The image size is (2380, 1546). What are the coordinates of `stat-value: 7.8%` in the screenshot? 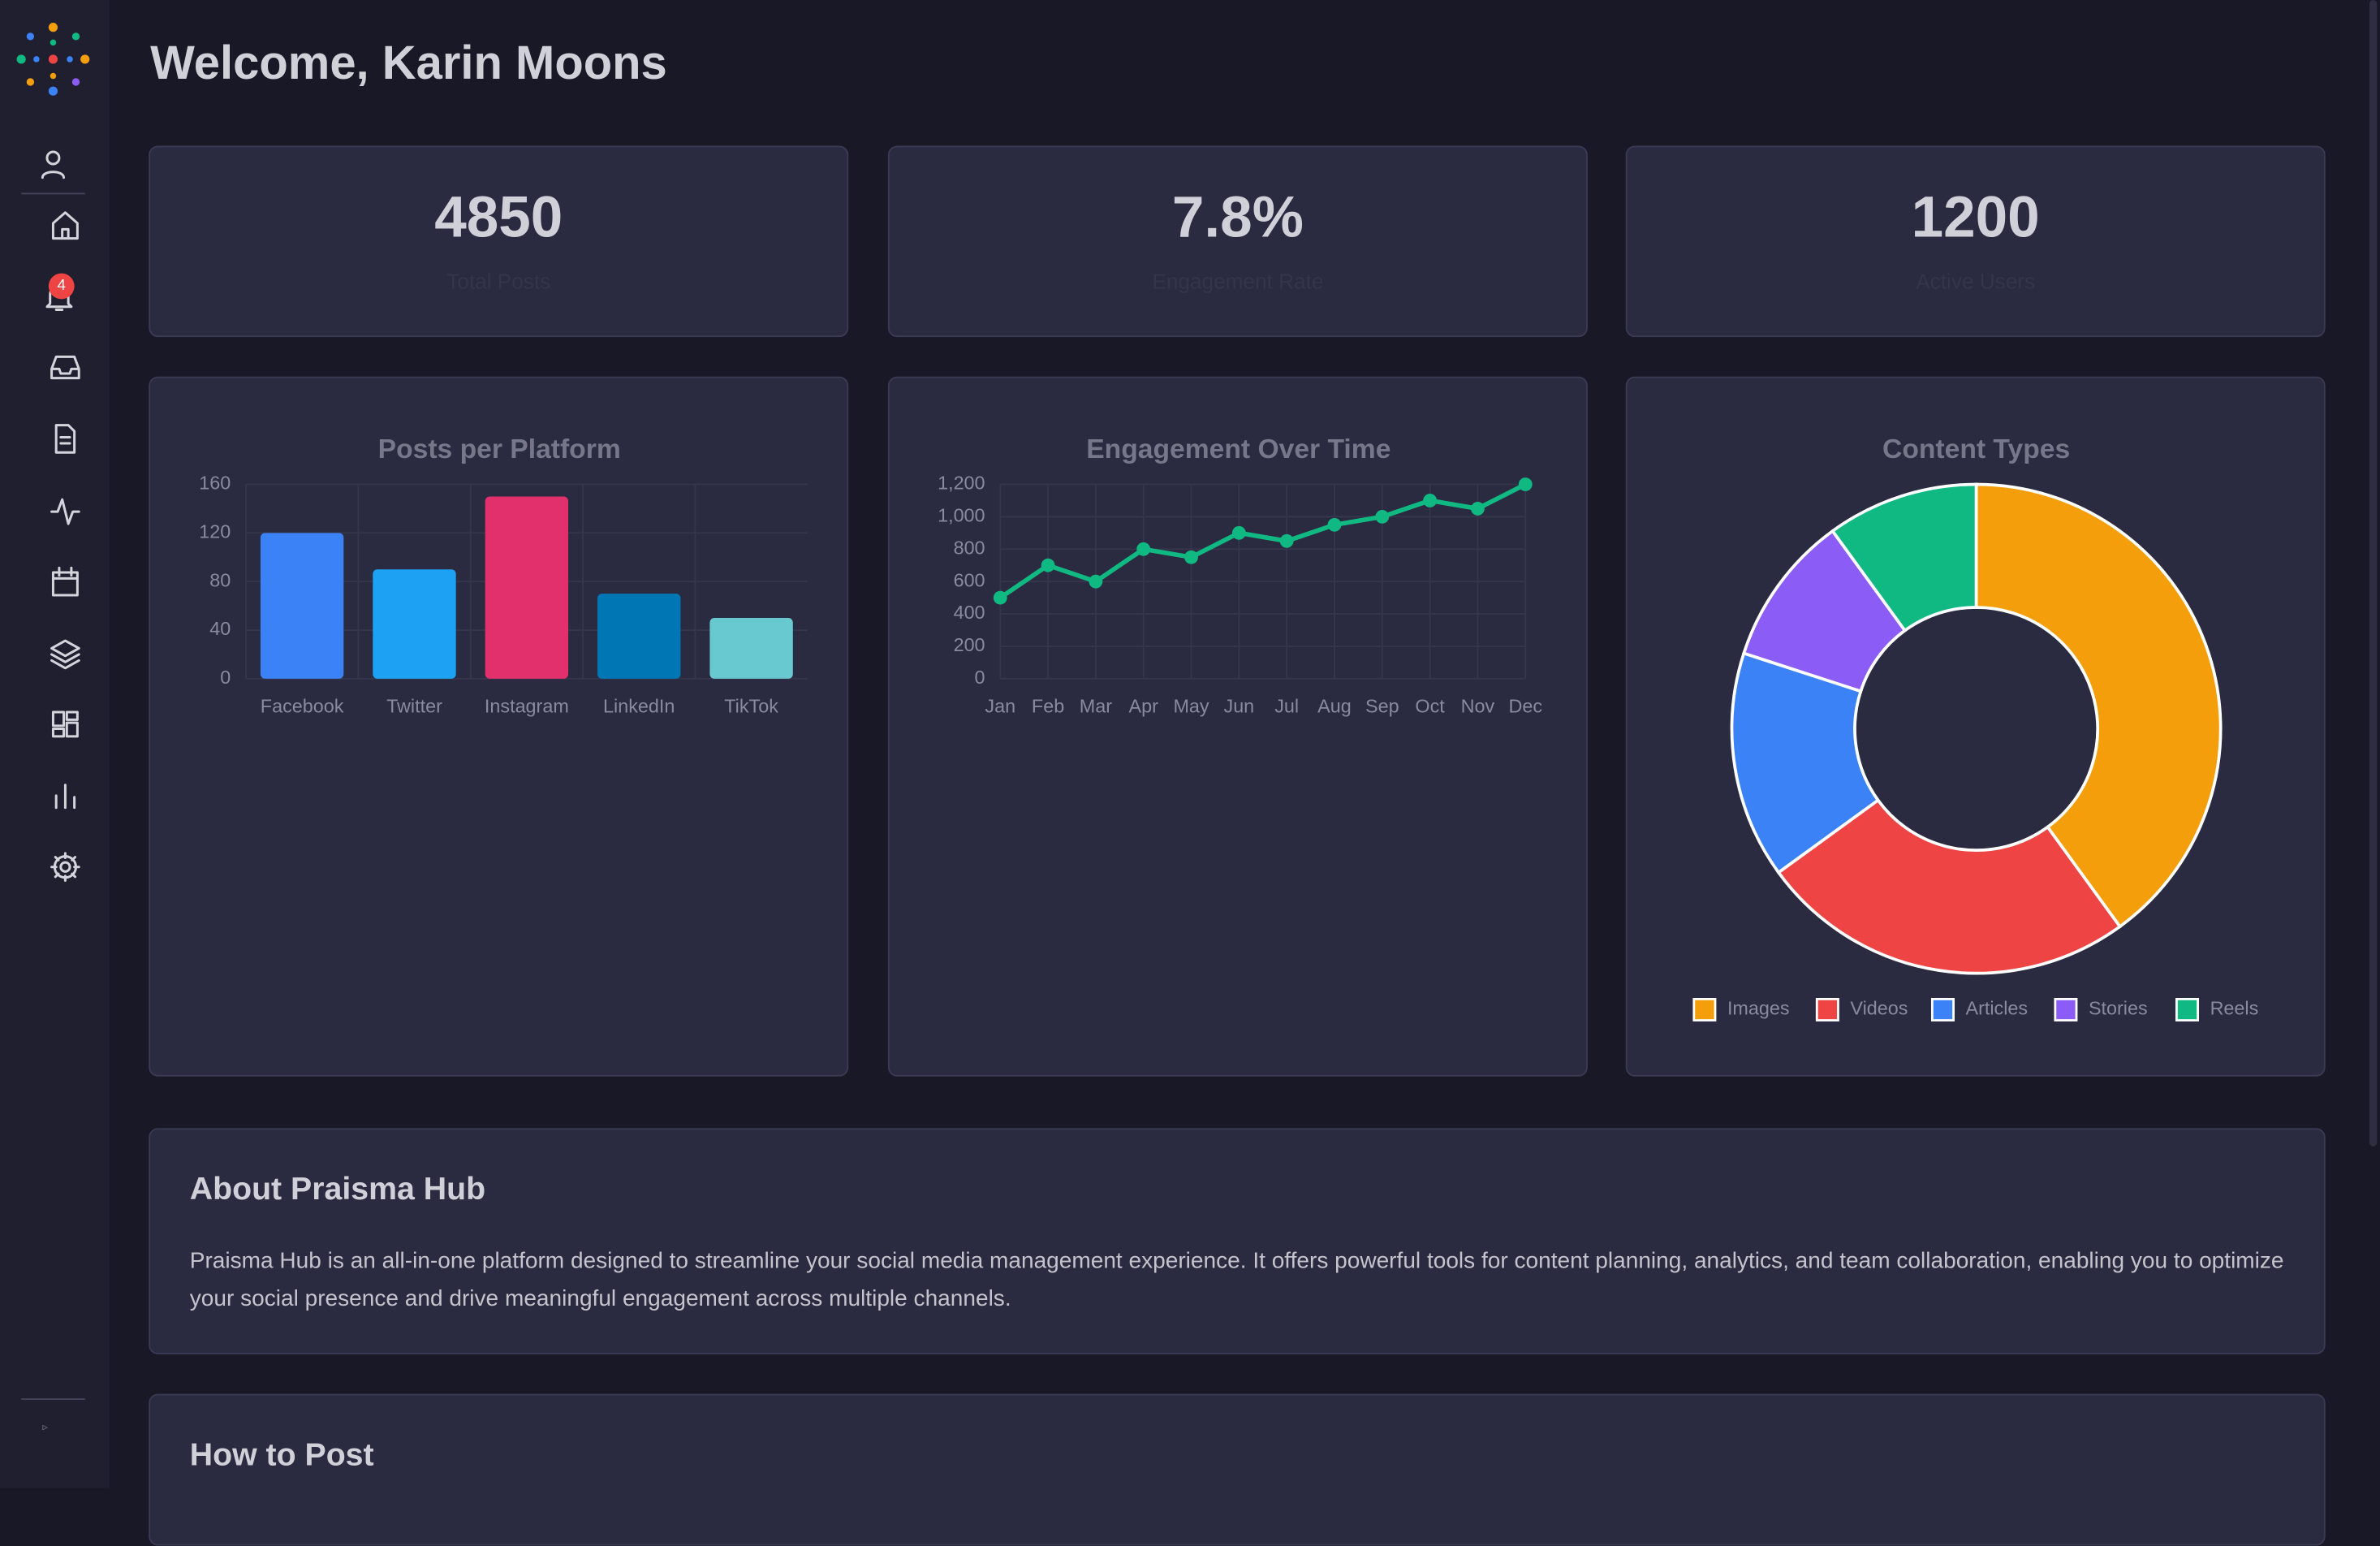 It's located at (1238, 218).